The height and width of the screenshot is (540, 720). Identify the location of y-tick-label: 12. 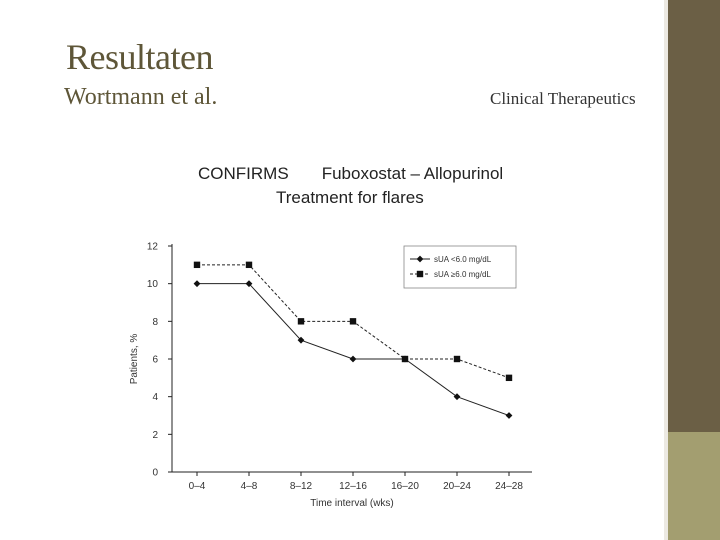
(153, 247).